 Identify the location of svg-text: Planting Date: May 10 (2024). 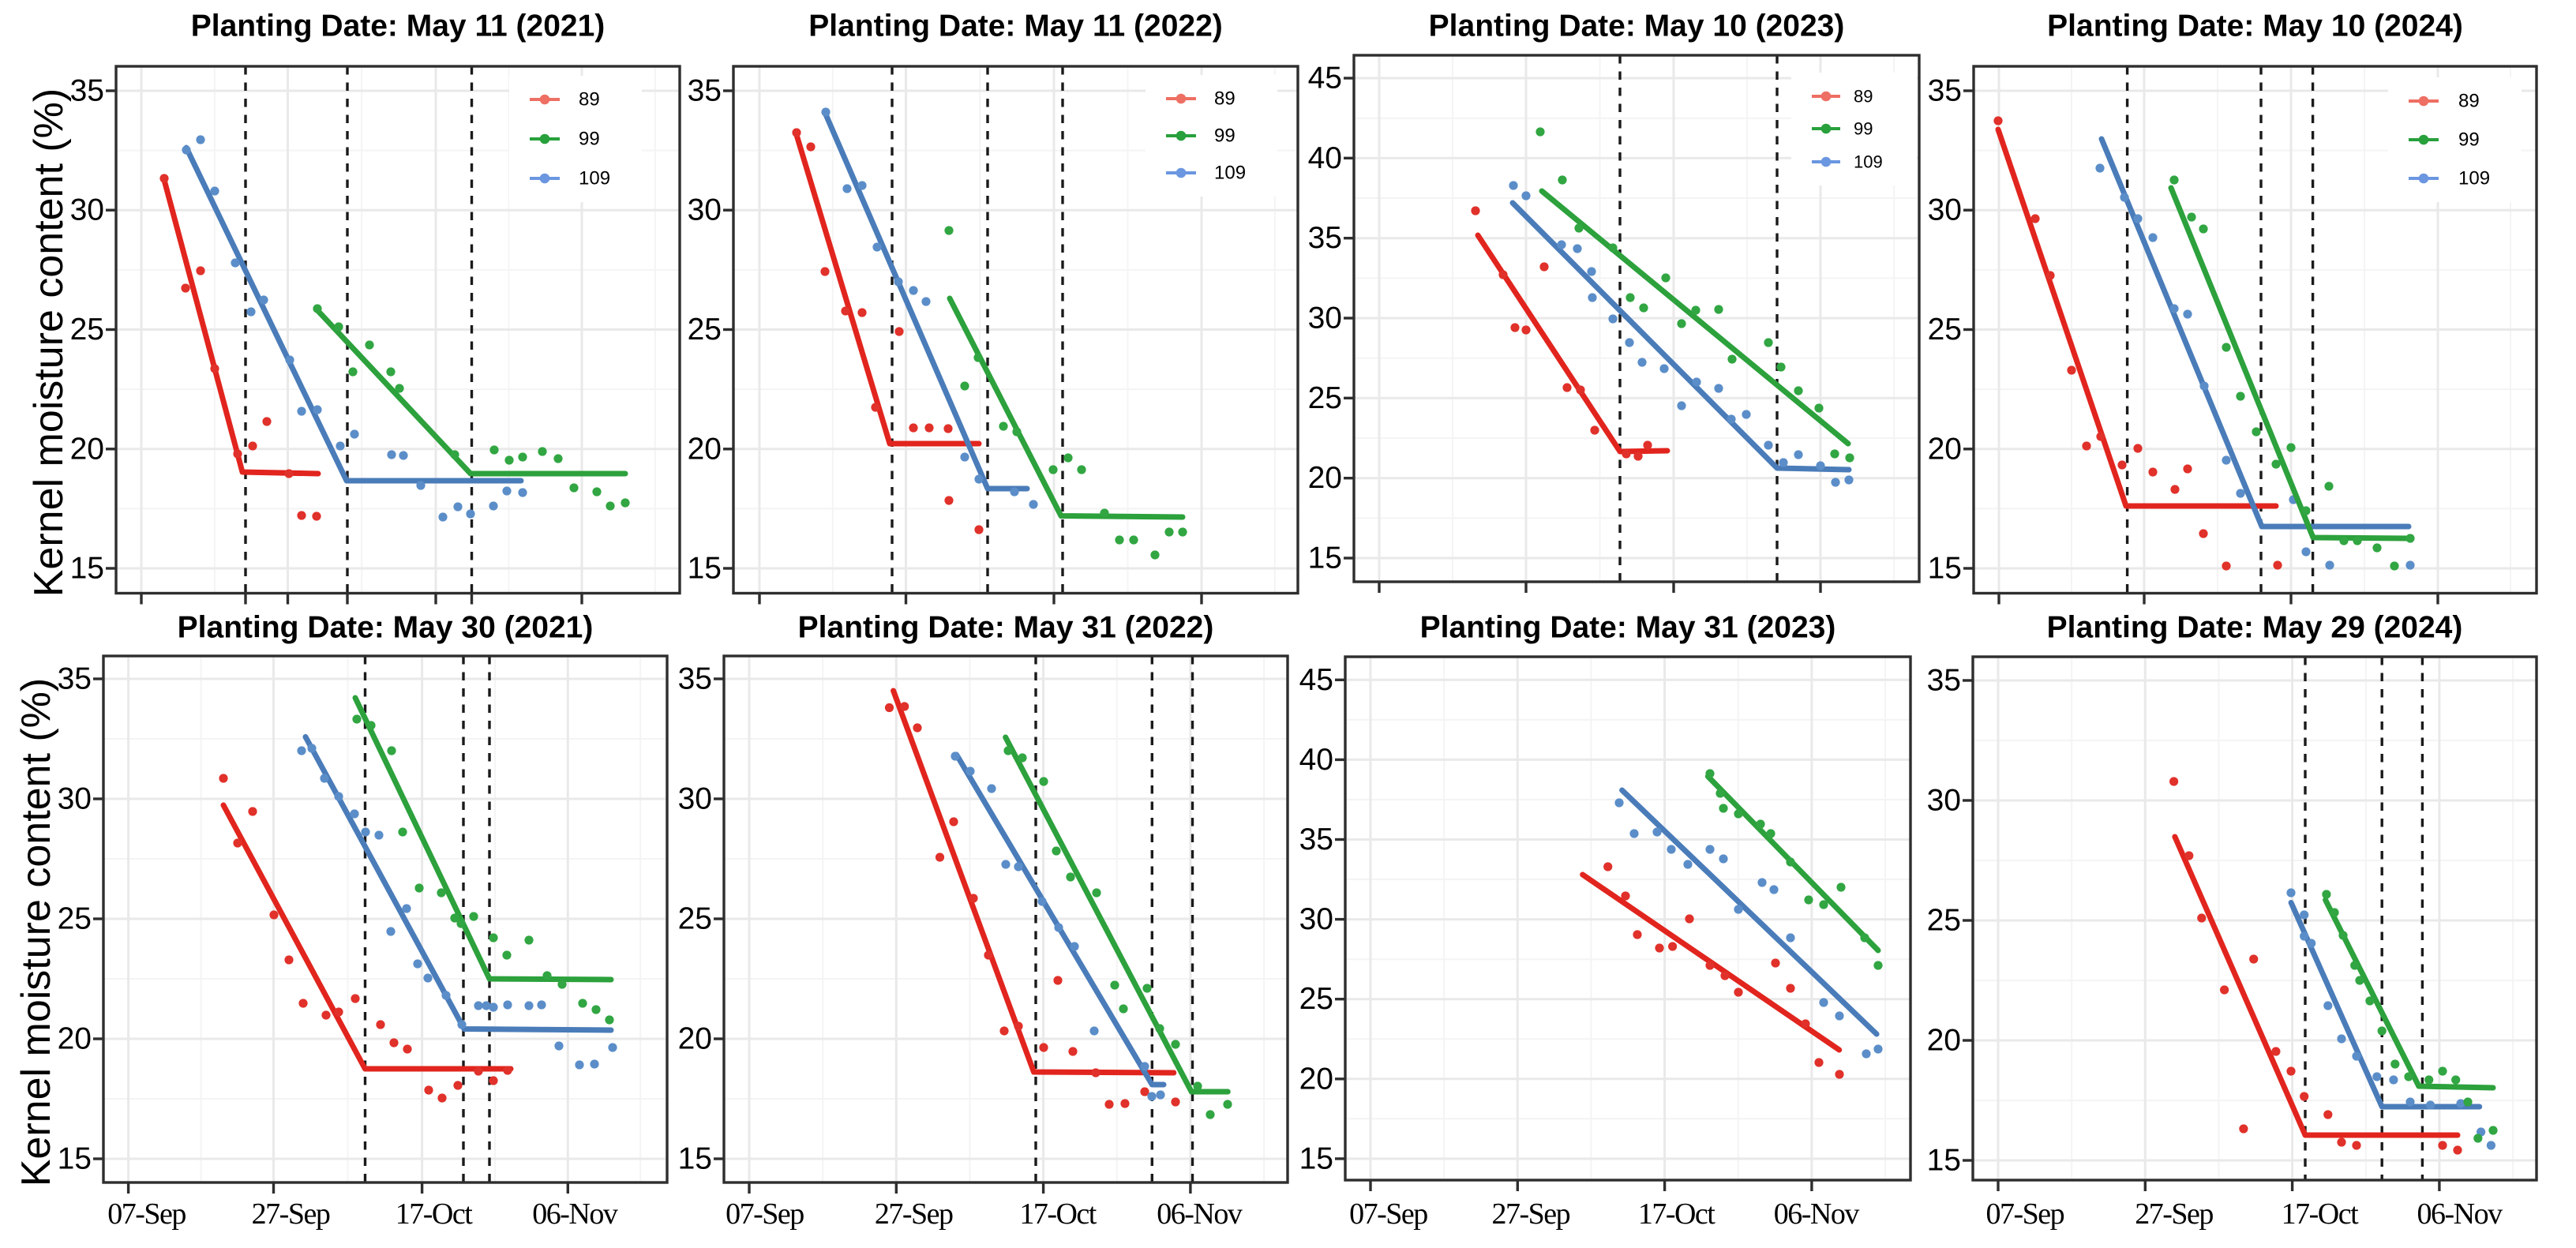
(2255, 26).